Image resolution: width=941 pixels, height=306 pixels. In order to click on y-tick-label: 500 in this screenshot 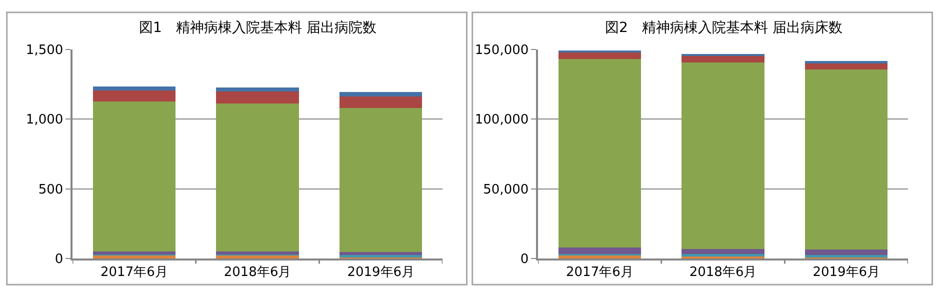, I will do `click(51, 190)`.